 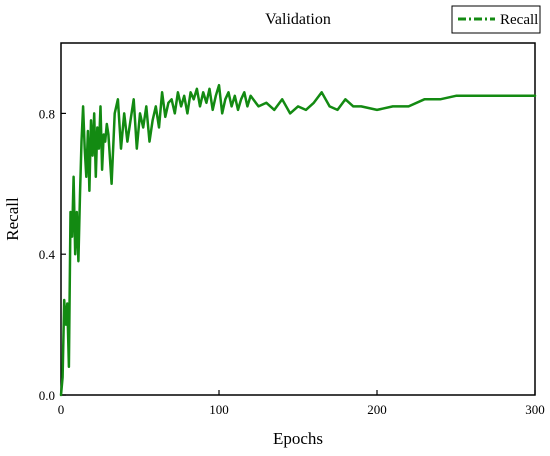 What do you see at coordinates (535, 409) in the screenshot?
I see `x-tick-label: 300` at bounding box center [535, 409].